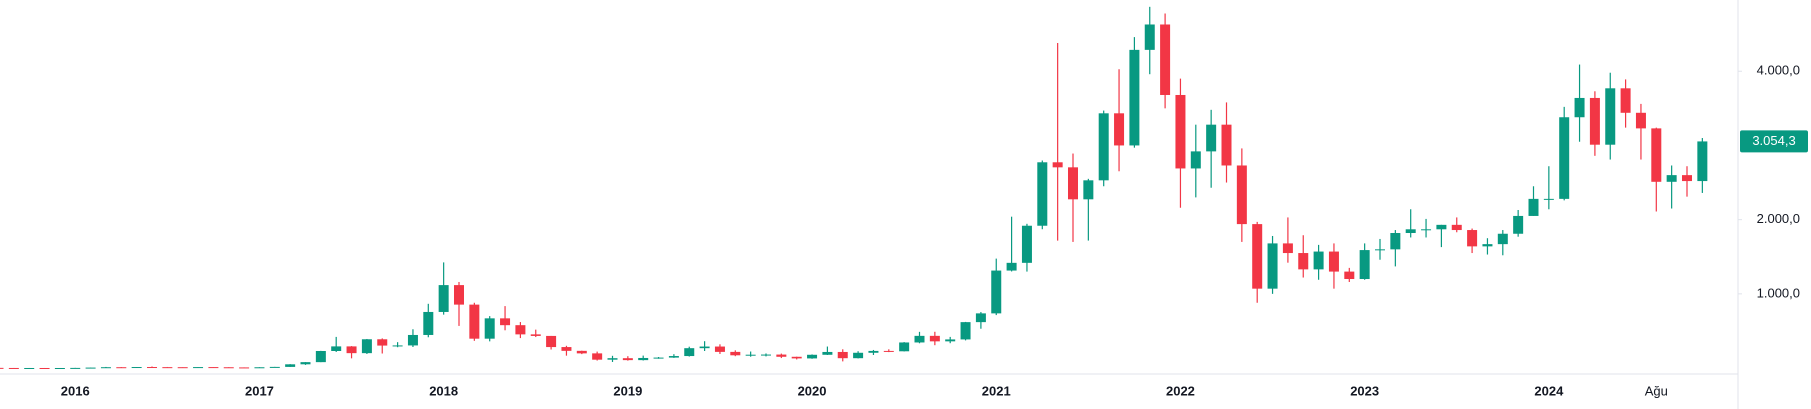 The width and height of the screenshot is (1811, 409). What do you see at coordinates (259, 390) in the screenshot?
I see `x-tick-label: 2017` at bounding box center [259, 390].